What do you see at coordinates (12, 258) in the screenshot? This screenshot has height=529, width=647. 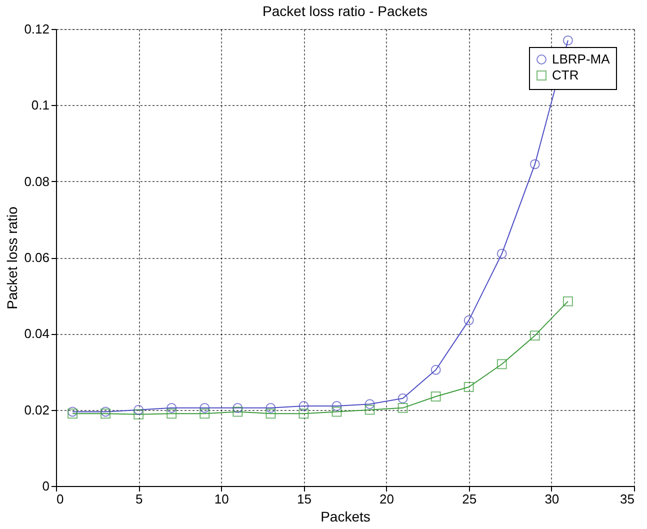 I see `y-axis-title: Packet loss ratio` at bounding box center [12, 258].